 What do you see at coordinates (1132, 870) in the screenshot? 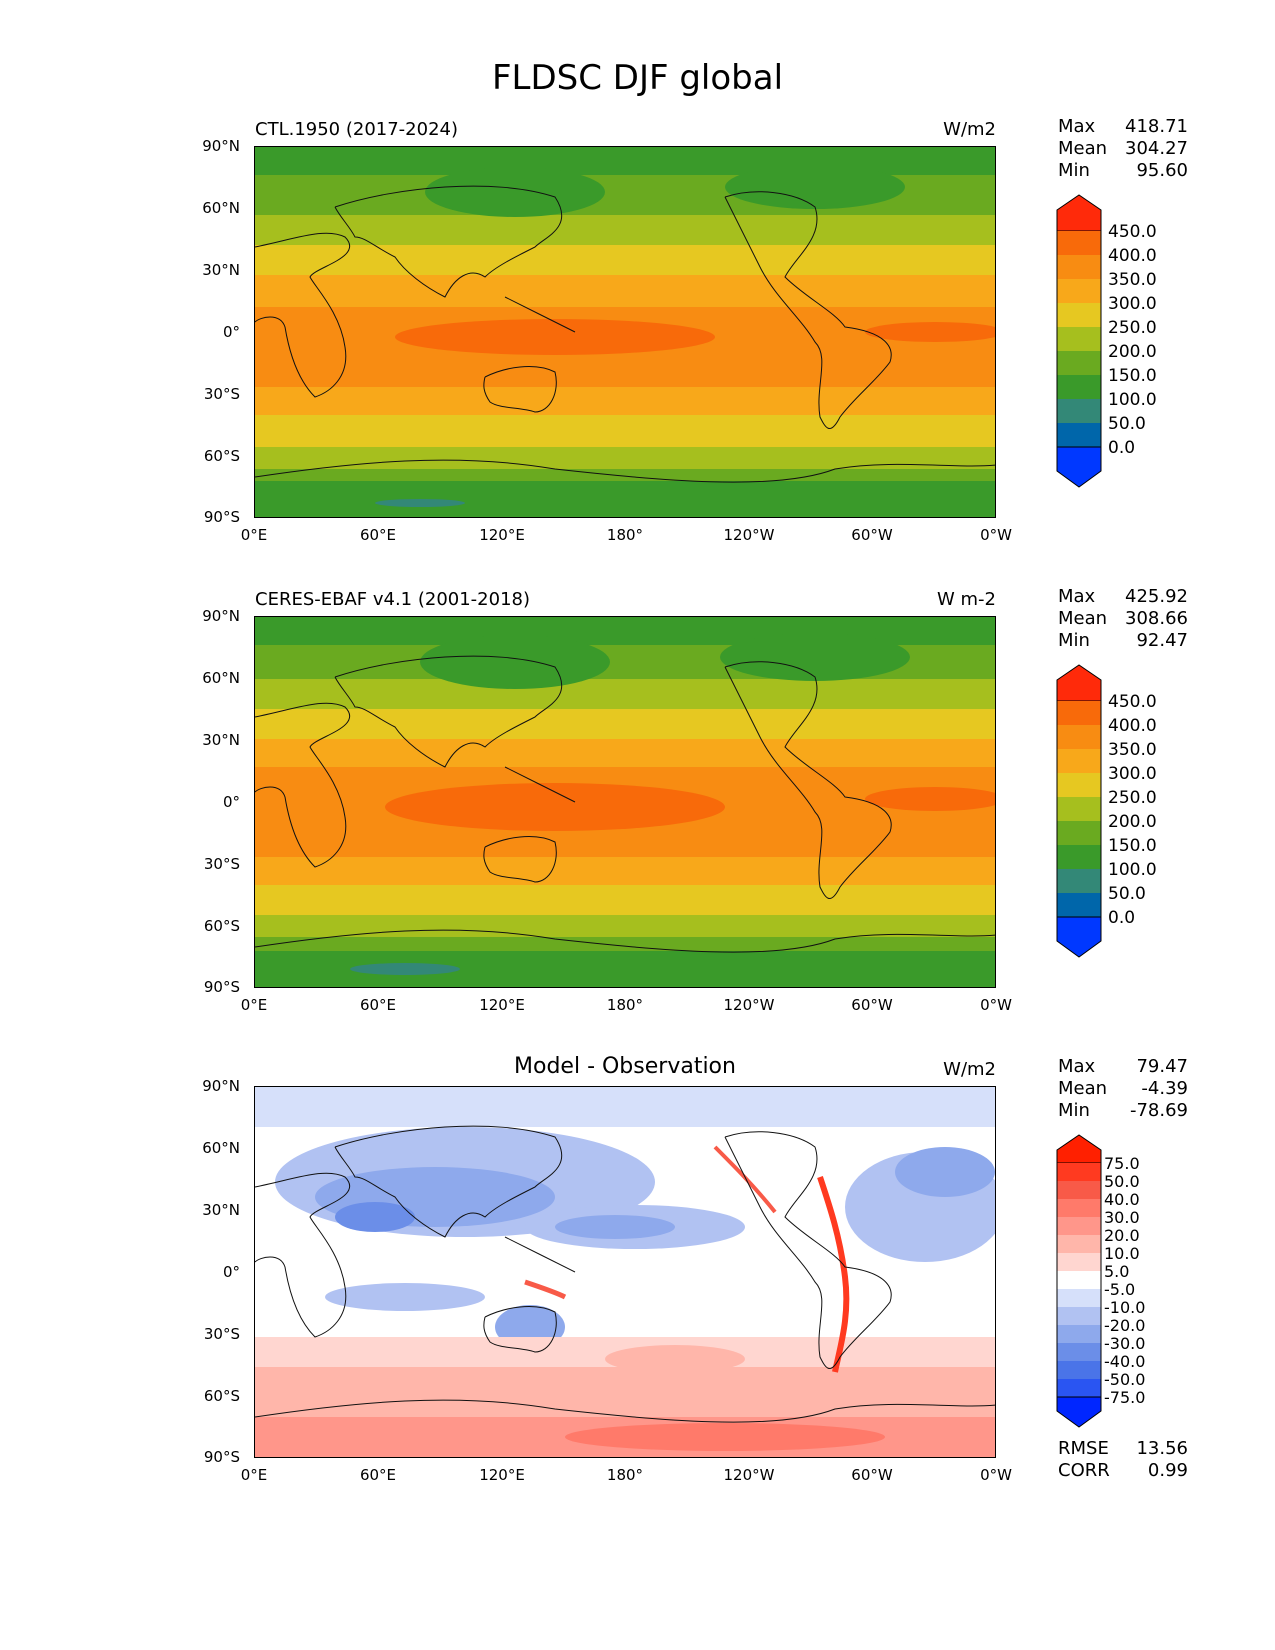
I see `colorbar-label: 100.0` at bounding box center [1132, 870].